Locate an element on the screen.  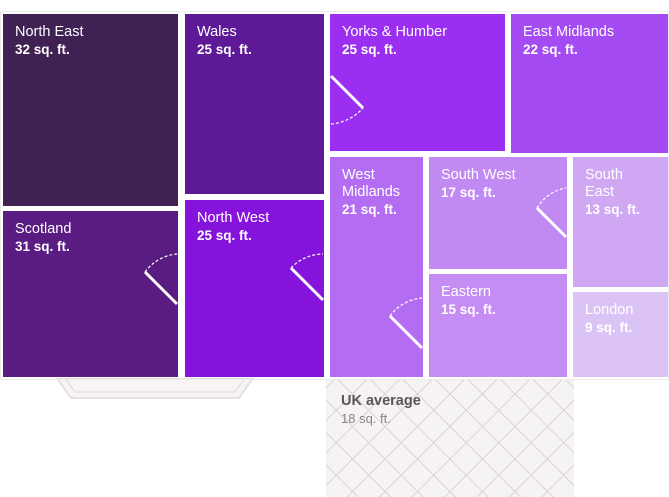
room-value: 32 sq. ft. is located at coordinates (42, 49).